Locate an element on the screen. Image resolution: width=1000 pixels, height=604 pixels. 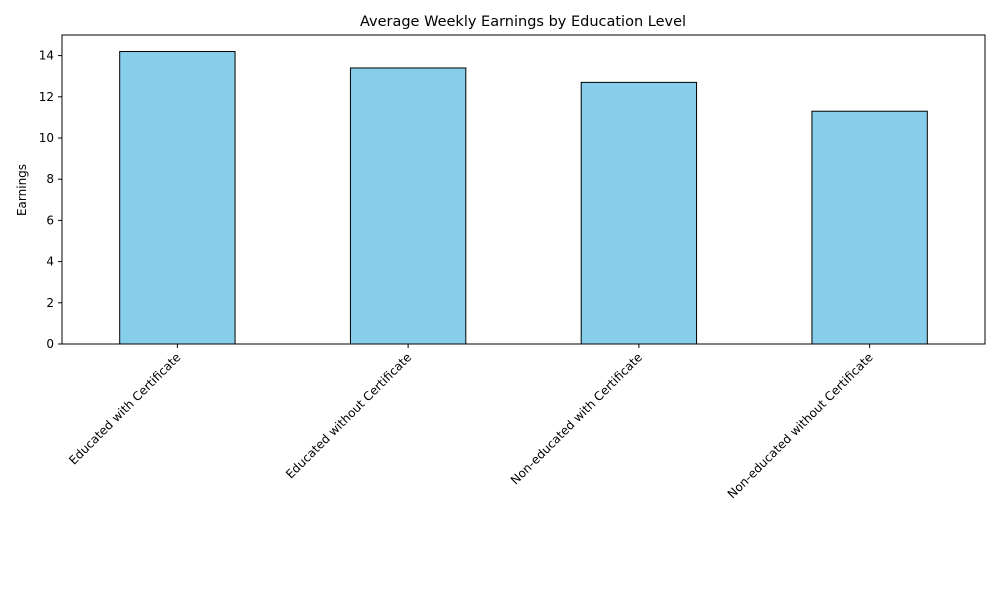
x-tick-label: Educated without Certificate is located at coordinates (348, 415).